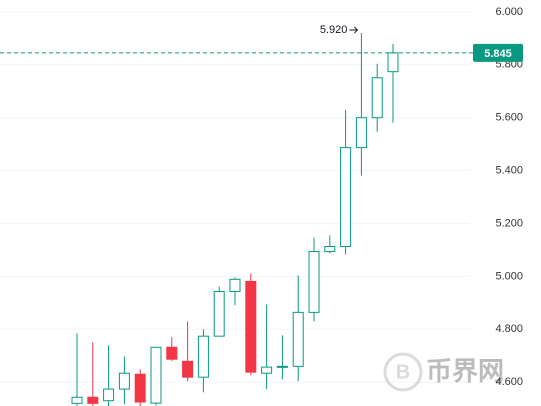 The height and width of the screenshot is (406, 541). Describe the element at coordinates (509, 118) in the screenshot. I see `y-tick-label: 5.600` at that location.